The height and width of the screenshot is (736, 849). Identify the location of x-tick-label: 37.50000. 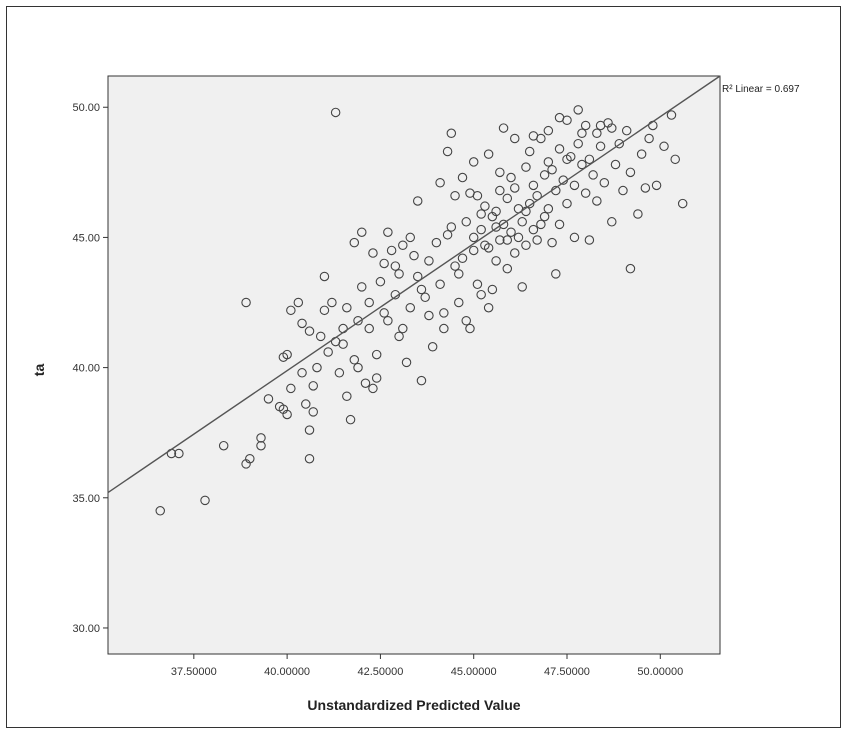
(194, 672).